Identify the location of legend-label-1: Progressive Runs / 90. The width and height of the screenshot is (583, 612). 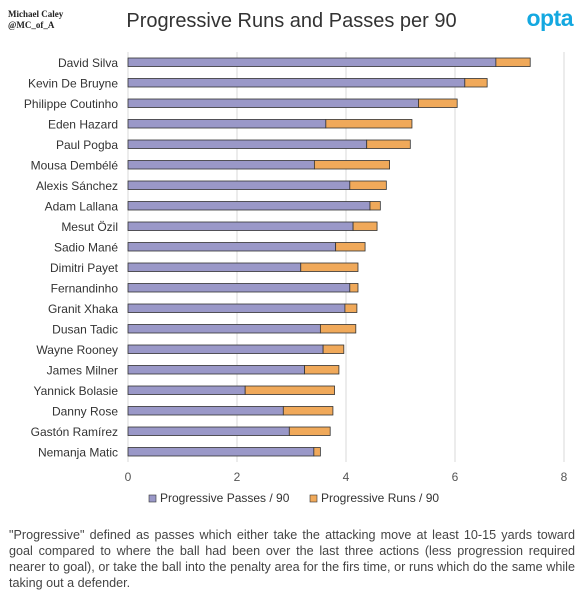
(380, 498).